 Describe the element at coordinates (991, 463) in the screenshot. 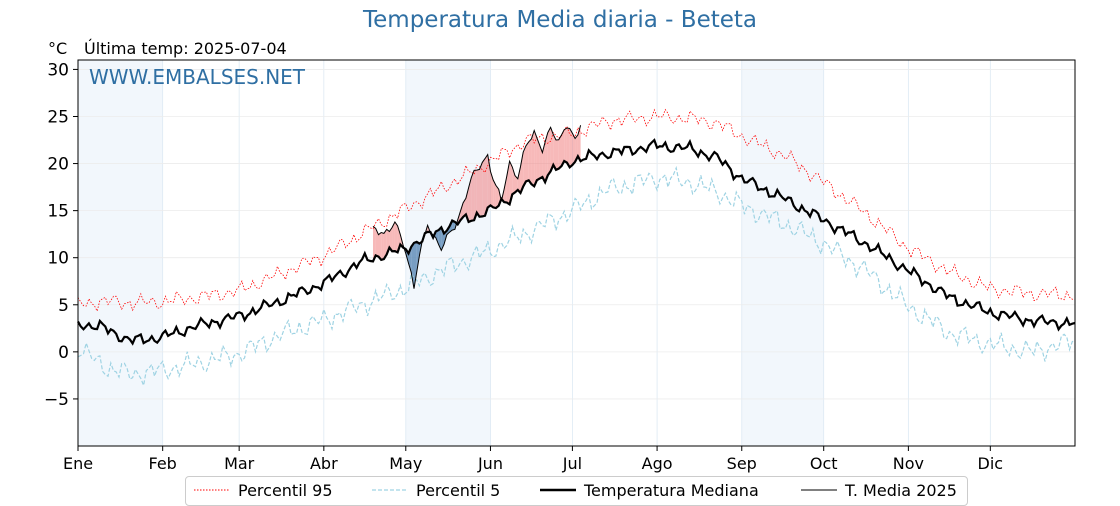

I see `x-tick-label-dic: Dic` at that location.